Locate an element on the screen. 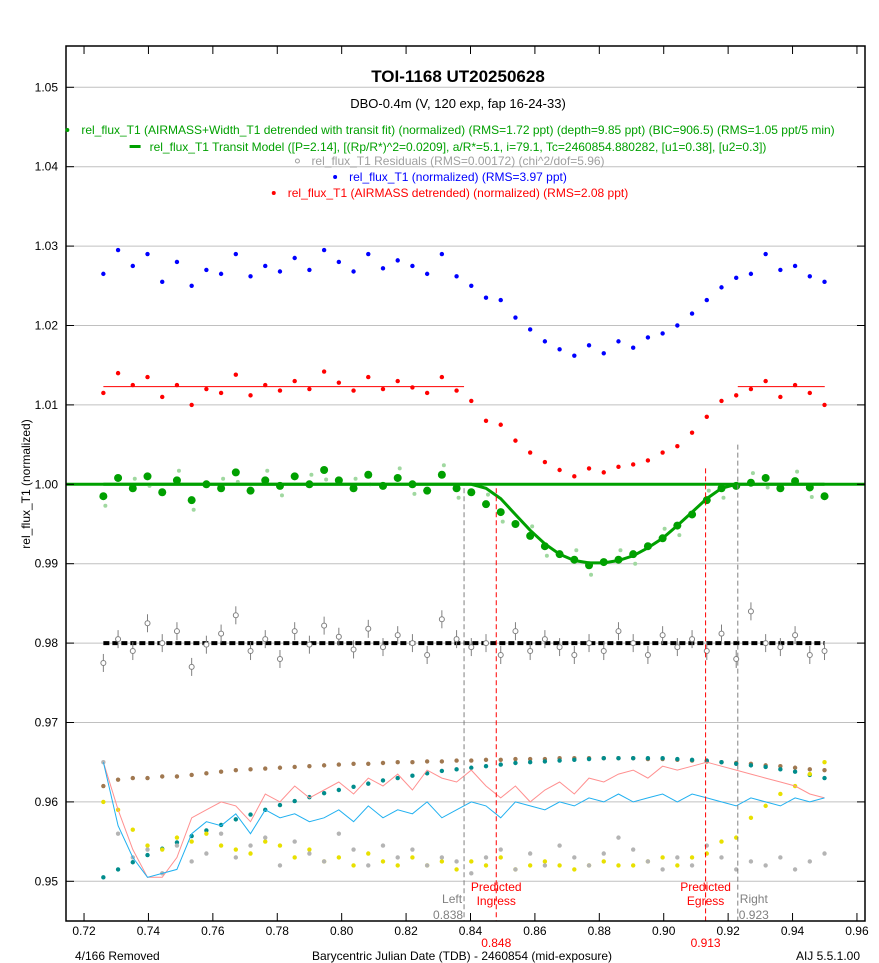 This screenshot has height=963, width=879. removed-count: 4/166 Removed is located at coordinates (117, 956).